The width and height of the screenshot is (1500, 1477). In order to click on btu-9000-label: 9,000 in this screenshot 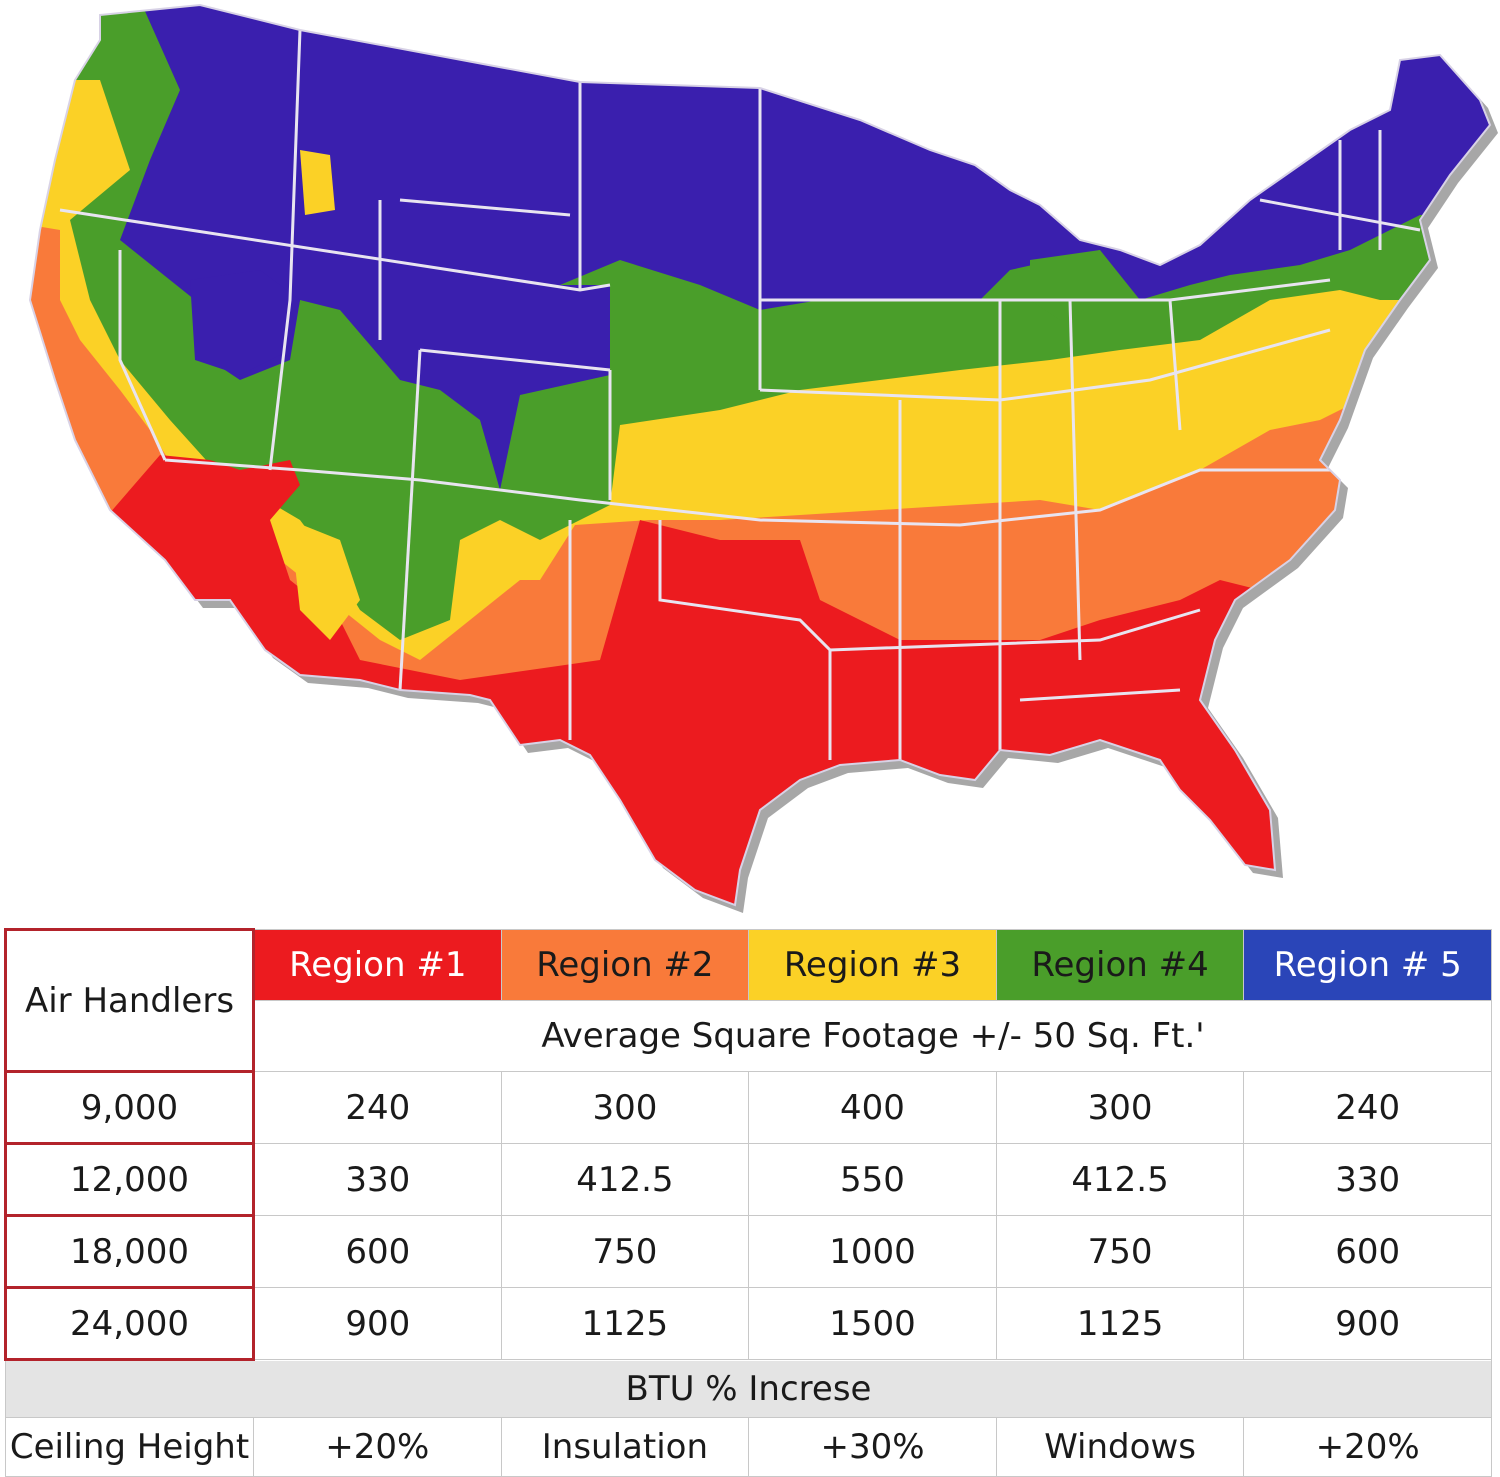, I will do `click(129, 1108)`.